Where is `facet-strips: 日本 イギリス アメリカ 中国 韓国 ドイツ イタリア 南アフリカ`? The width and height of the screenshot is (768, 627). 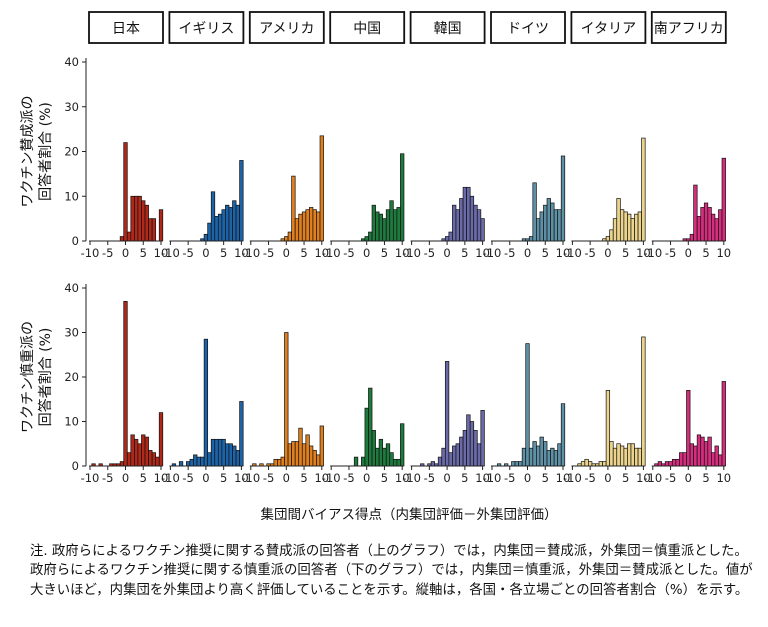
facet-strips: 日本 イギリス アメリカ 中国 韓国 ドイツ イタリア 南アフリカ is located at coordinates (407, 27).